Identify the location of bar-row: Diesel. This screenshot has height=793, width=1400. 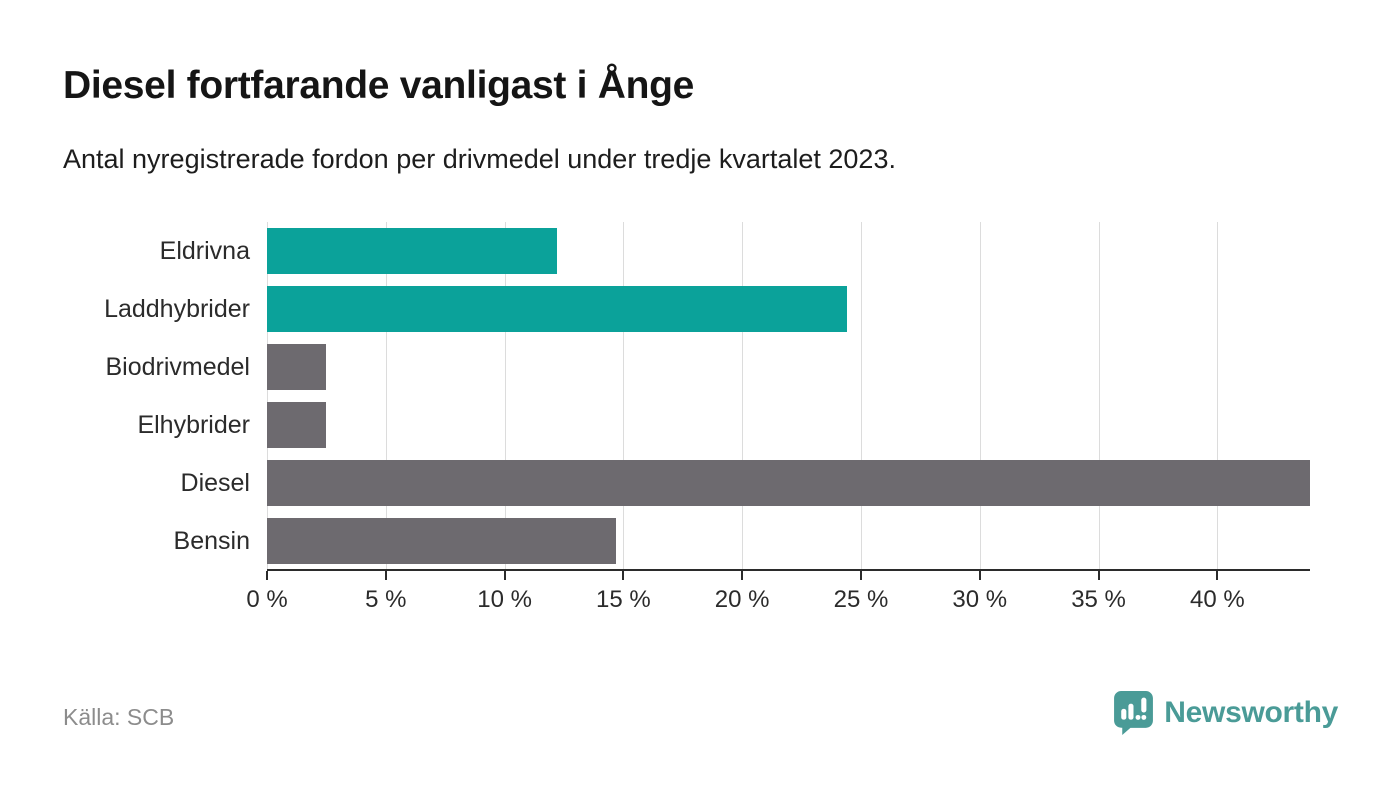
(745, 483).